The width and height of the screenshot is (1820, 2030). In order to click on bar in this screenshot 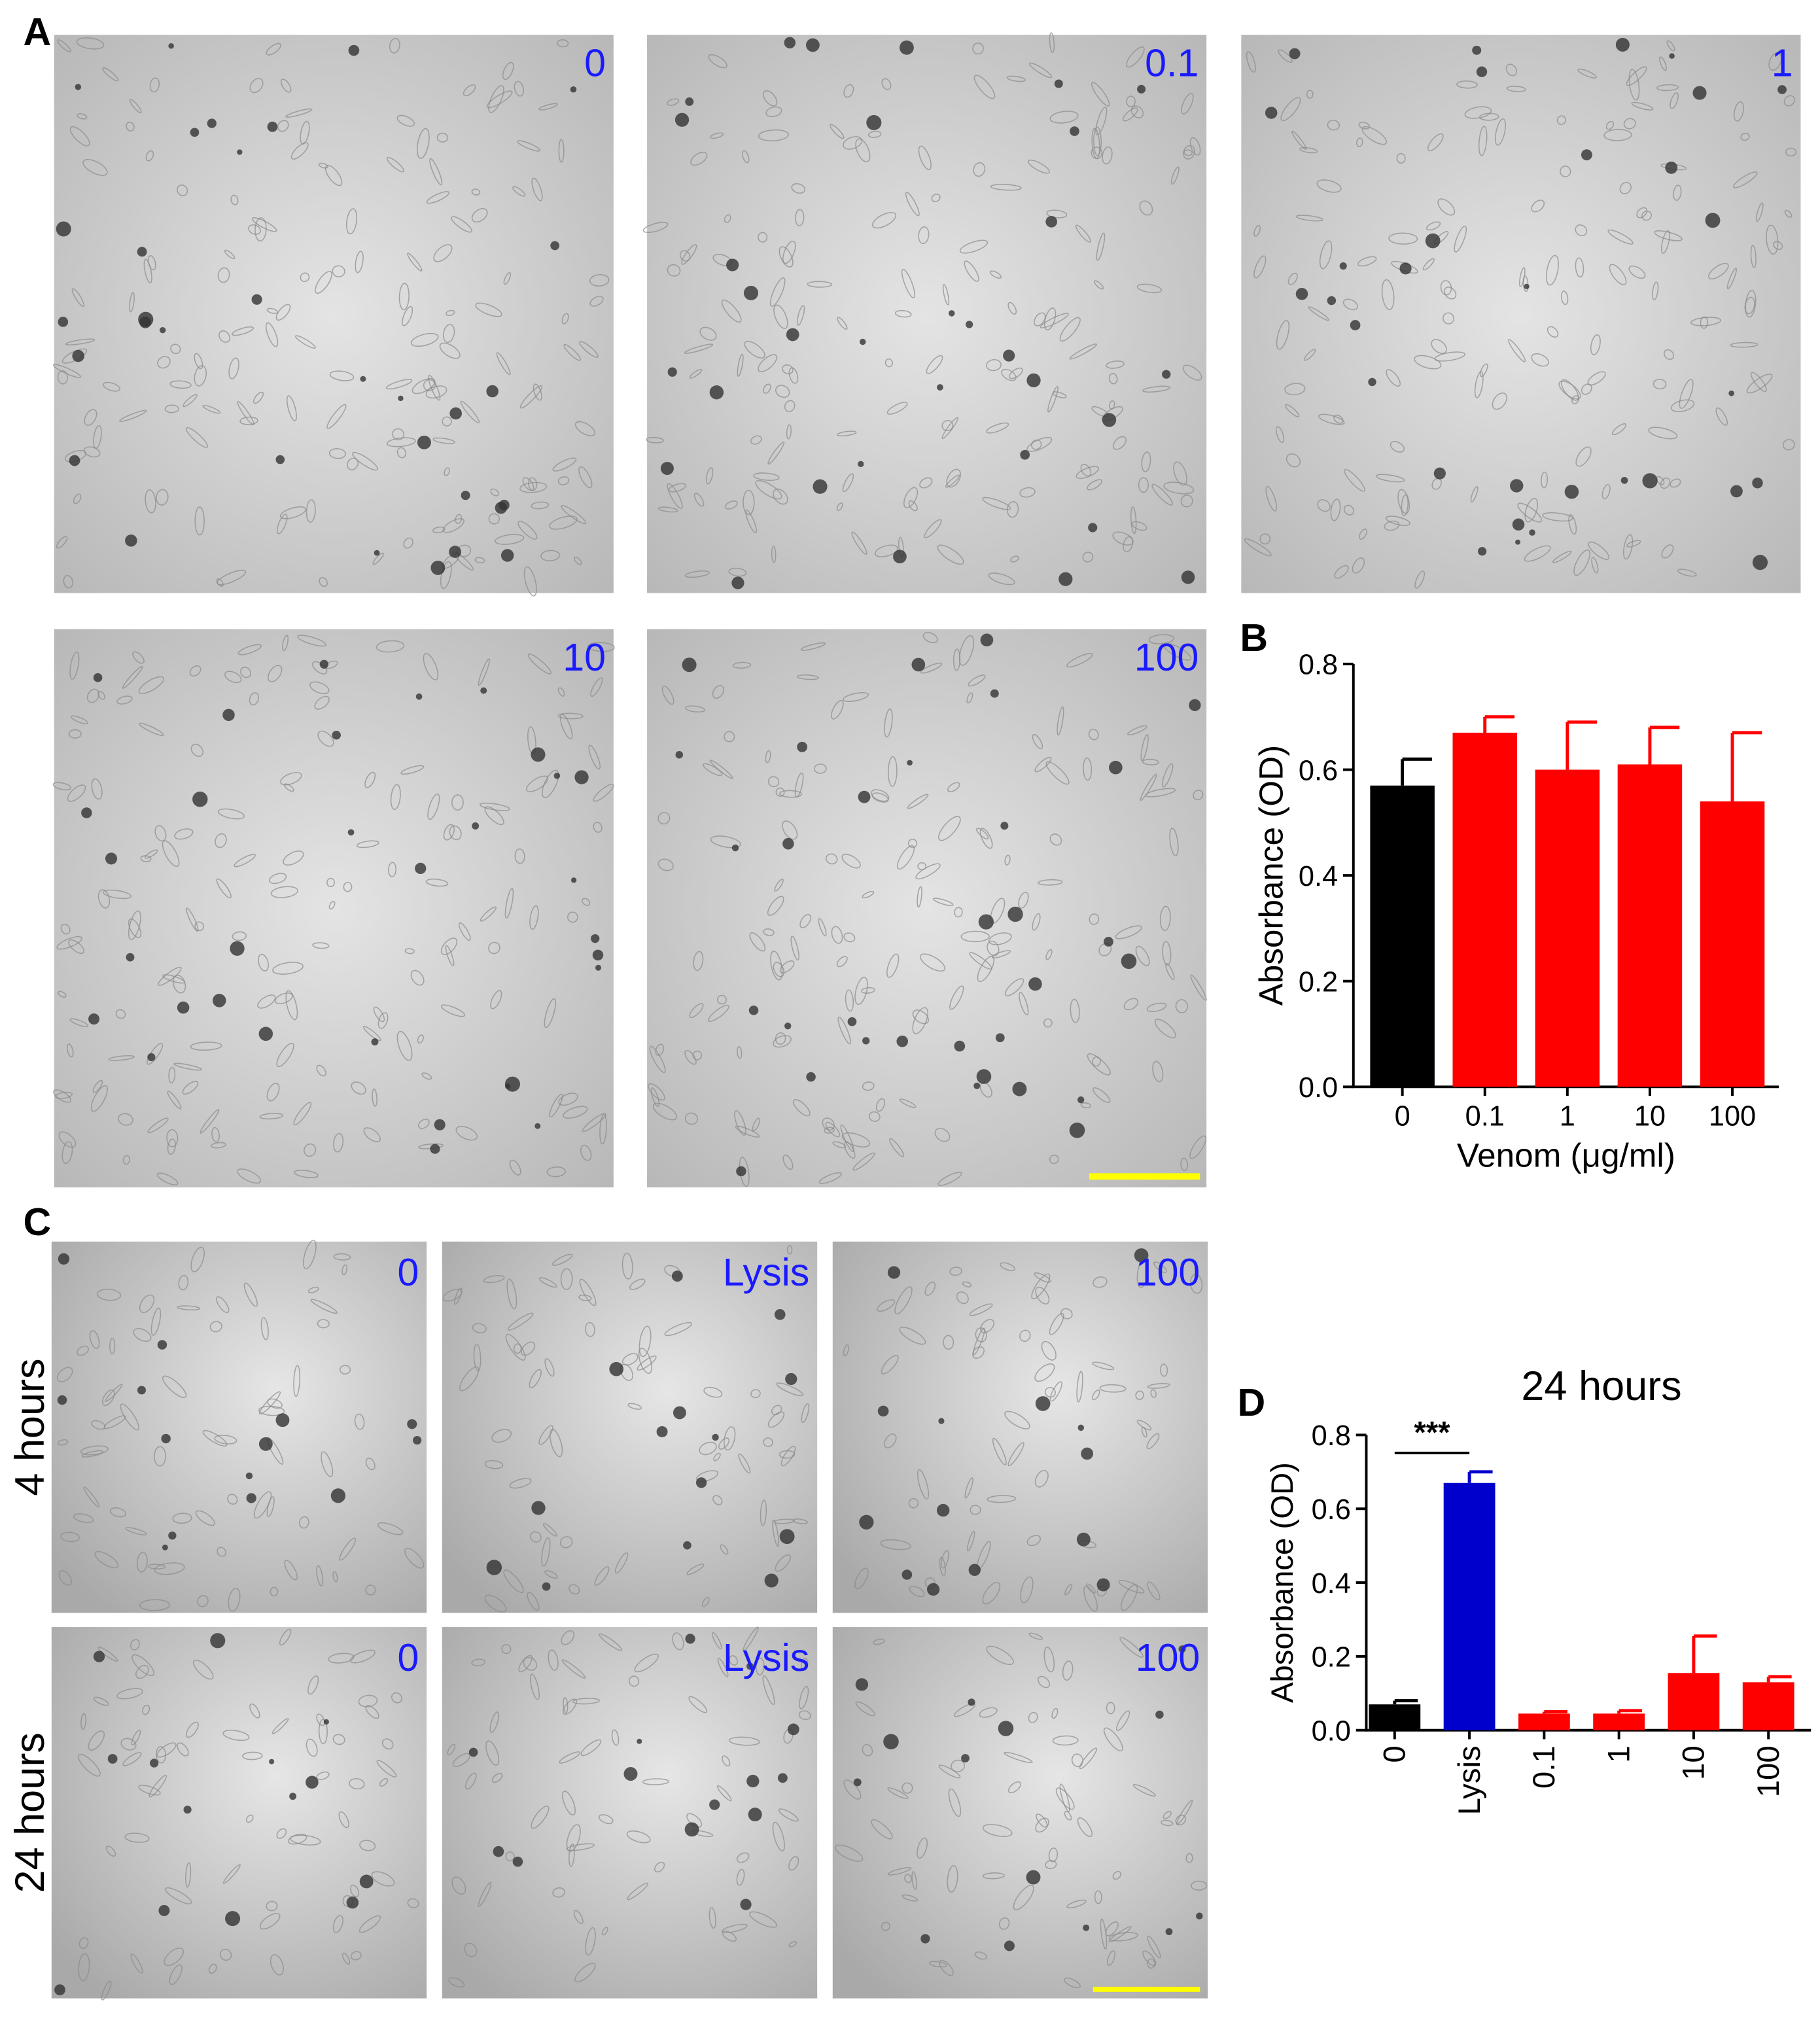, I will do `click(1768, 1706)`.